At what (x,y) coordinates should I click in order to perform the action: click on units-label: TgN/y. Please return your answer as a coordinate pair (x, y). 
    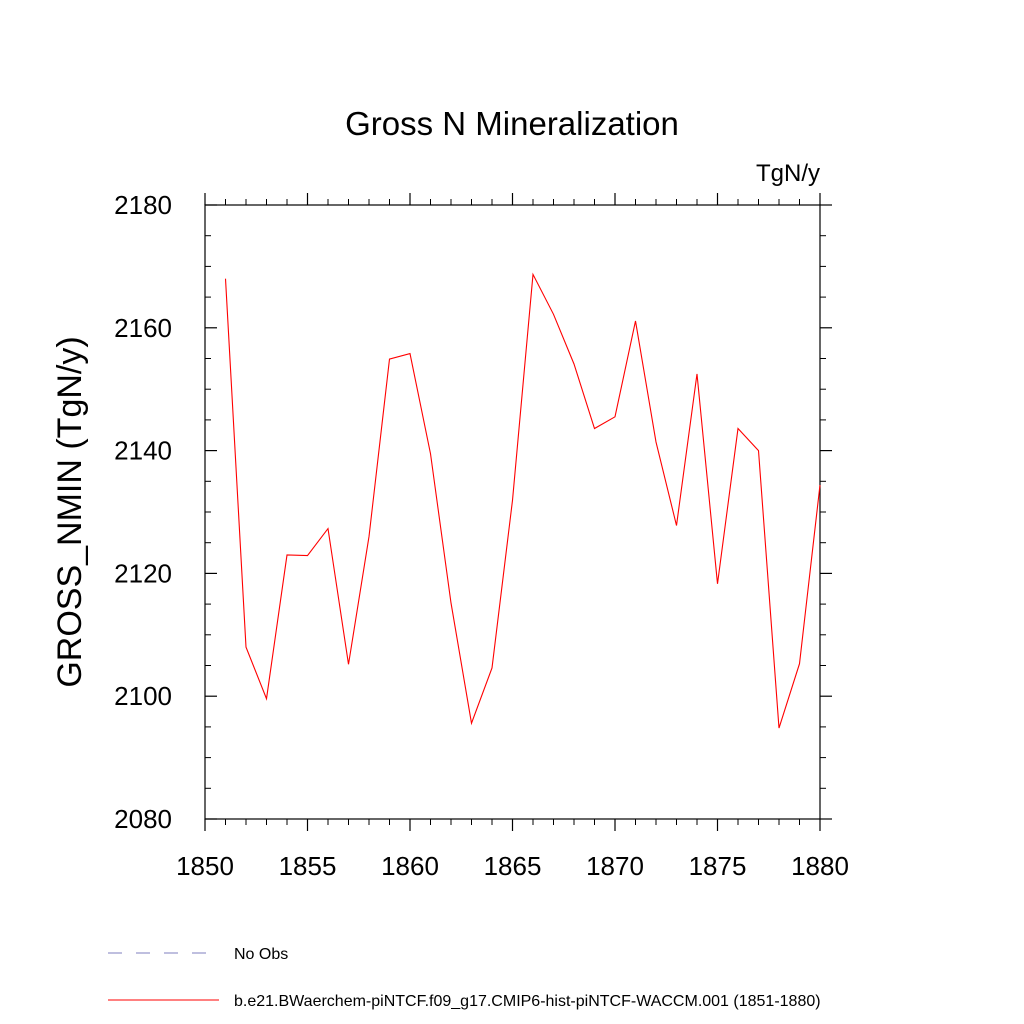
    Looking at the image, I should click on (788, 173).